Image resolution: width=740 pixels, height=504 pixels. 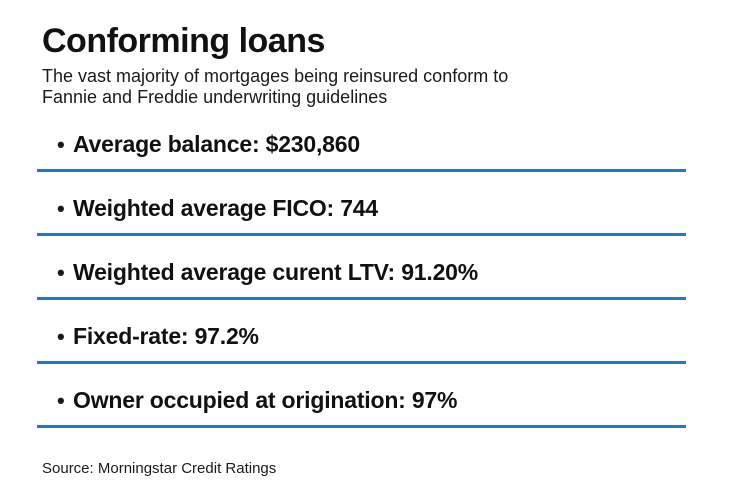 What do you see at coordinates (166, 336) in the screenshot?
I see `fact-label: Fixed-rate: 97.2%` at bounding box center [166, 336].